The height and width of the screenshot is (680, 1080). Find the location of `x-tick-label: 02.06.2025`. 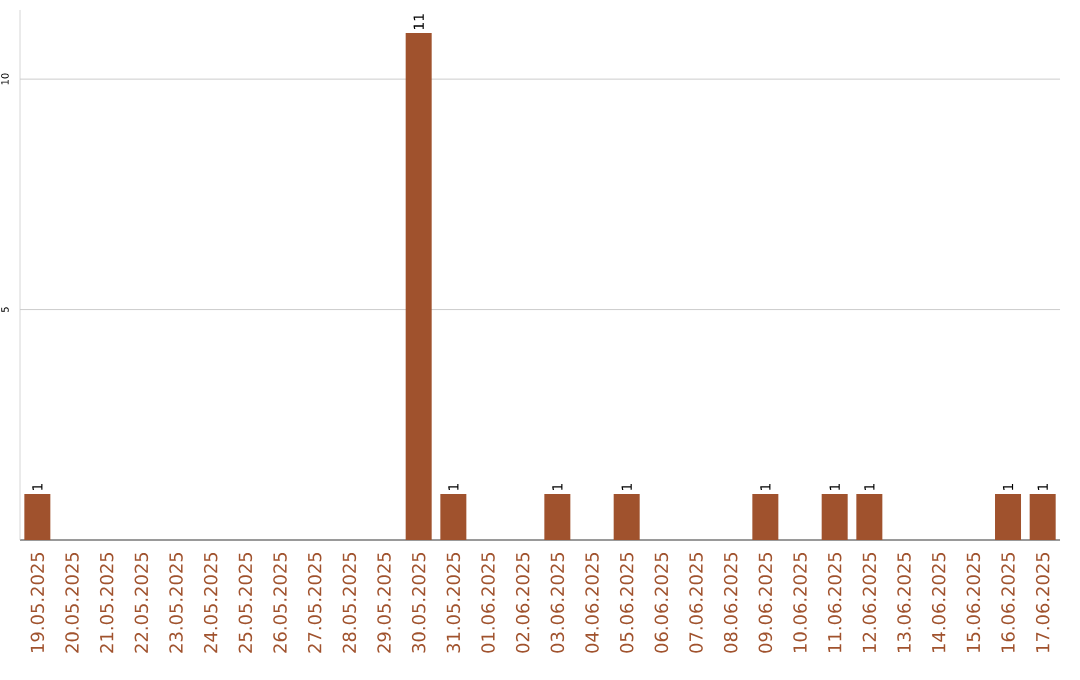

x-tick-label: 02.06.2025 is located at coordinates (522, 602).